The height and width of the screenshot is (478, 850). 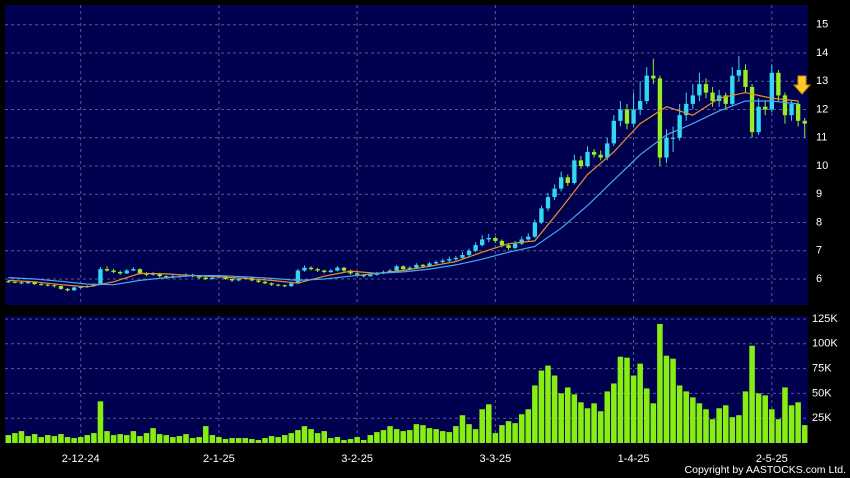 I want to click on x-tick-label: 3-3-25, so click(x=495, y=459).